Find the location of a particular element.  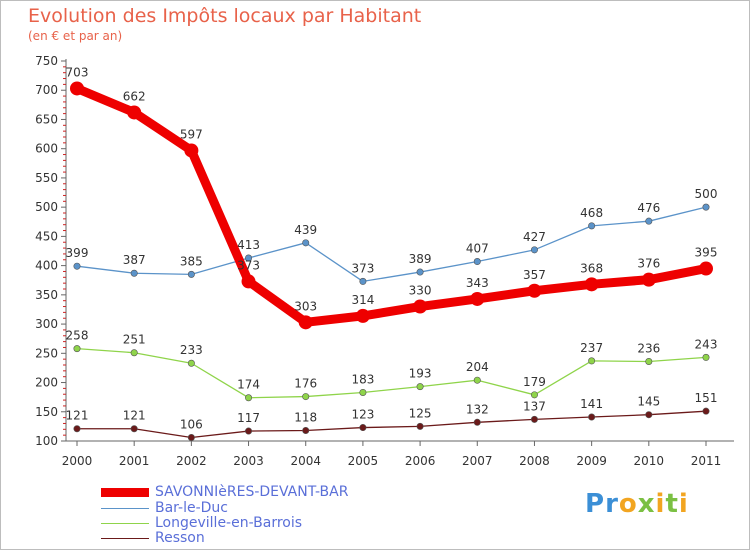

y-tick-label-500: 500 is located at coordinates (46, 207).